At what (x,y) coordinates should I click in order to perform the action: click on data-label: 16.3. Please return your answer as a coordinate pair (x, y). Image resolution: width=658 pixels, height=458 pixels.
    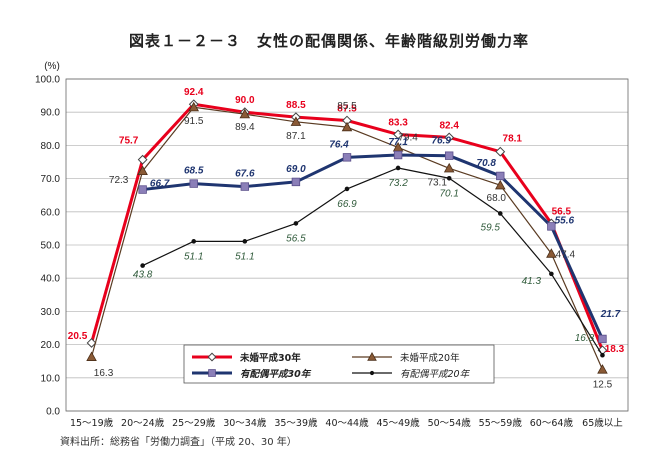
    Looking at the image, I should click on (104, 373).